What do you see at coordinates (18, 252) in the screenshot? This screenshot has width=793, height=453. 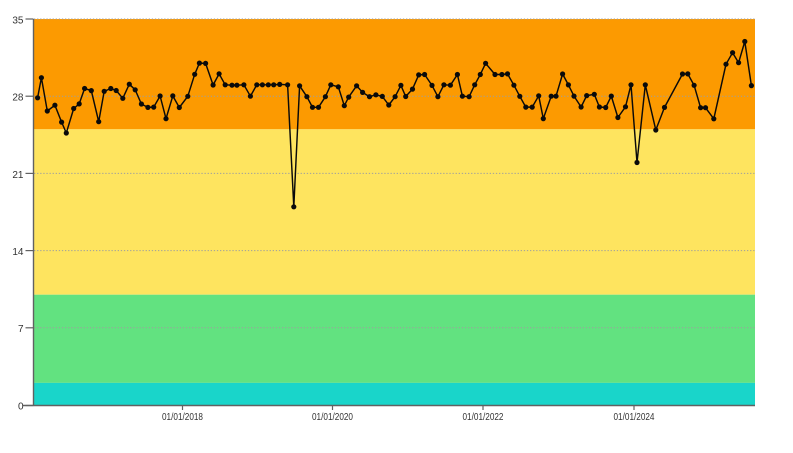 I see `svg-text: 14` at bounding box center [18, 252].